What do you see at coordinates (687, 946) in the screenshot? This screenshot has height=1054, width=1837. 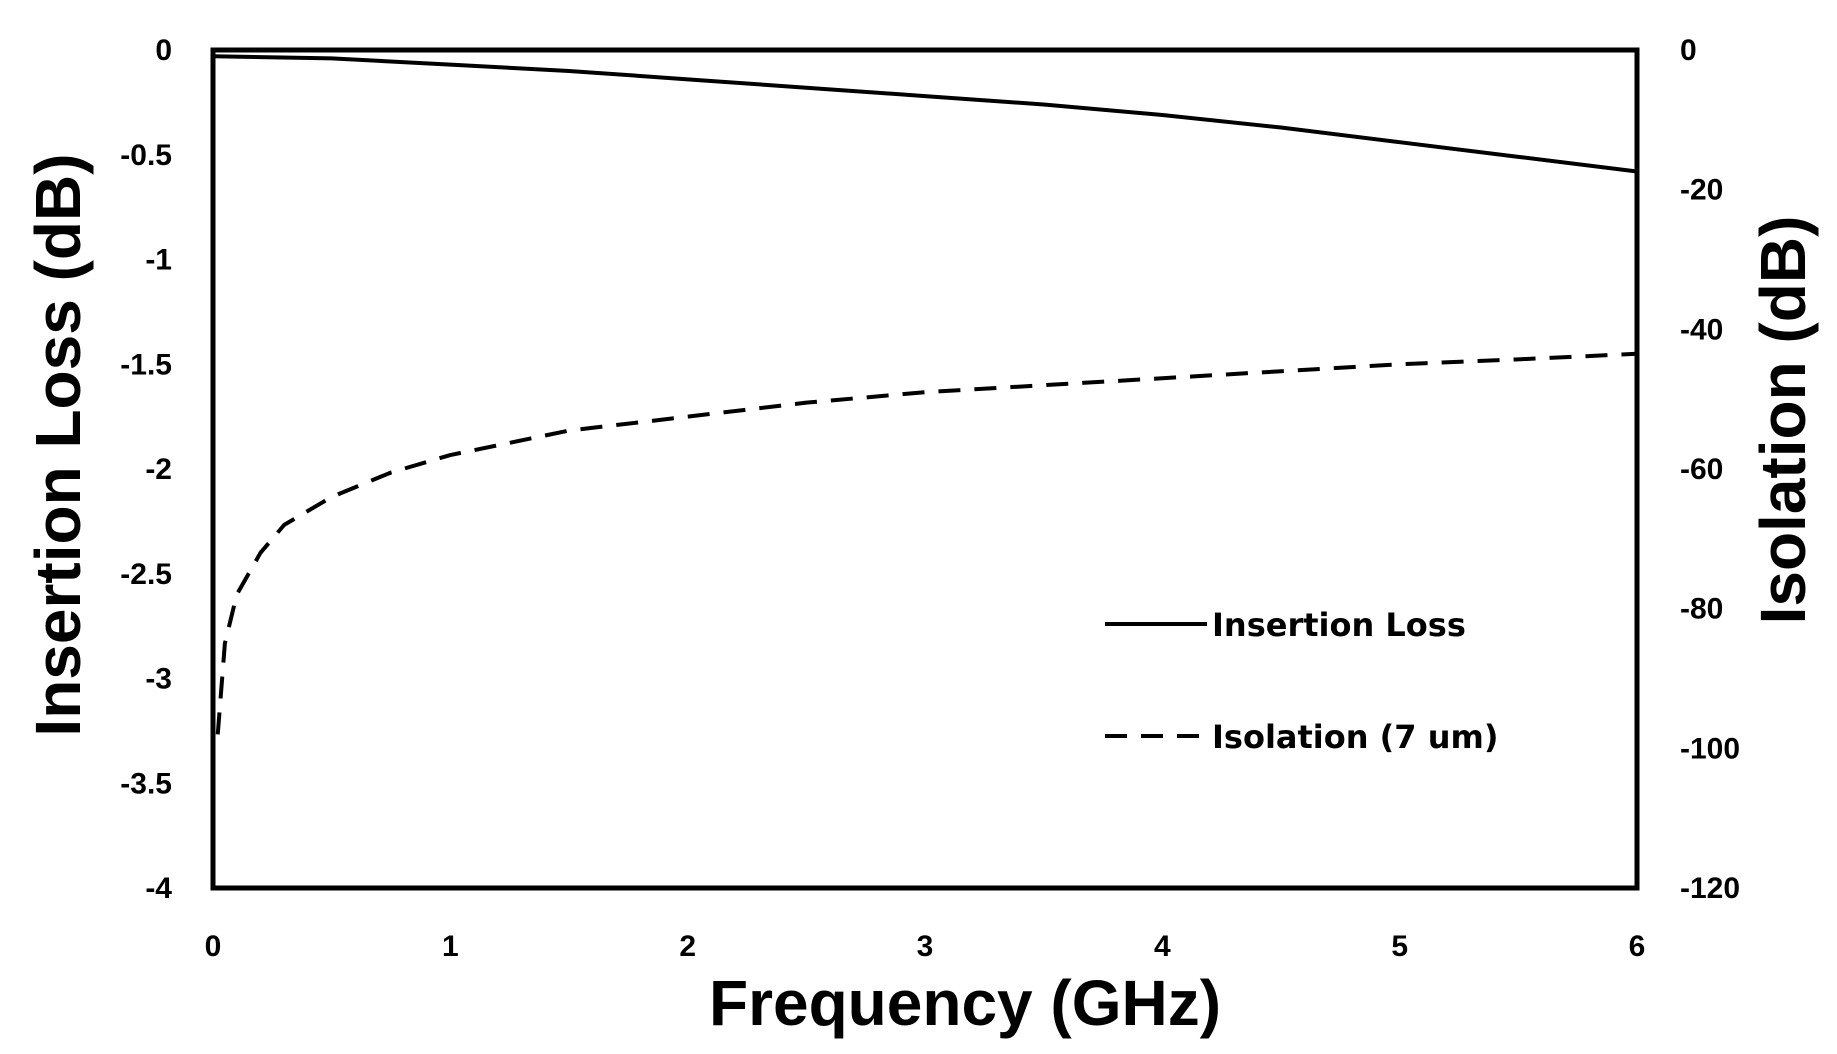 I see `x-tick-label: 2` at bounding box center [687, 946].